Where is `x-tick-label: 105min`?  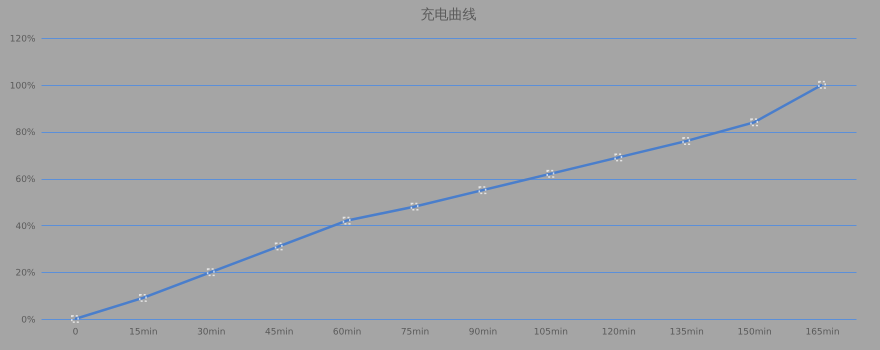
x-tick-label: 105min is located at coordinates (551, 333).